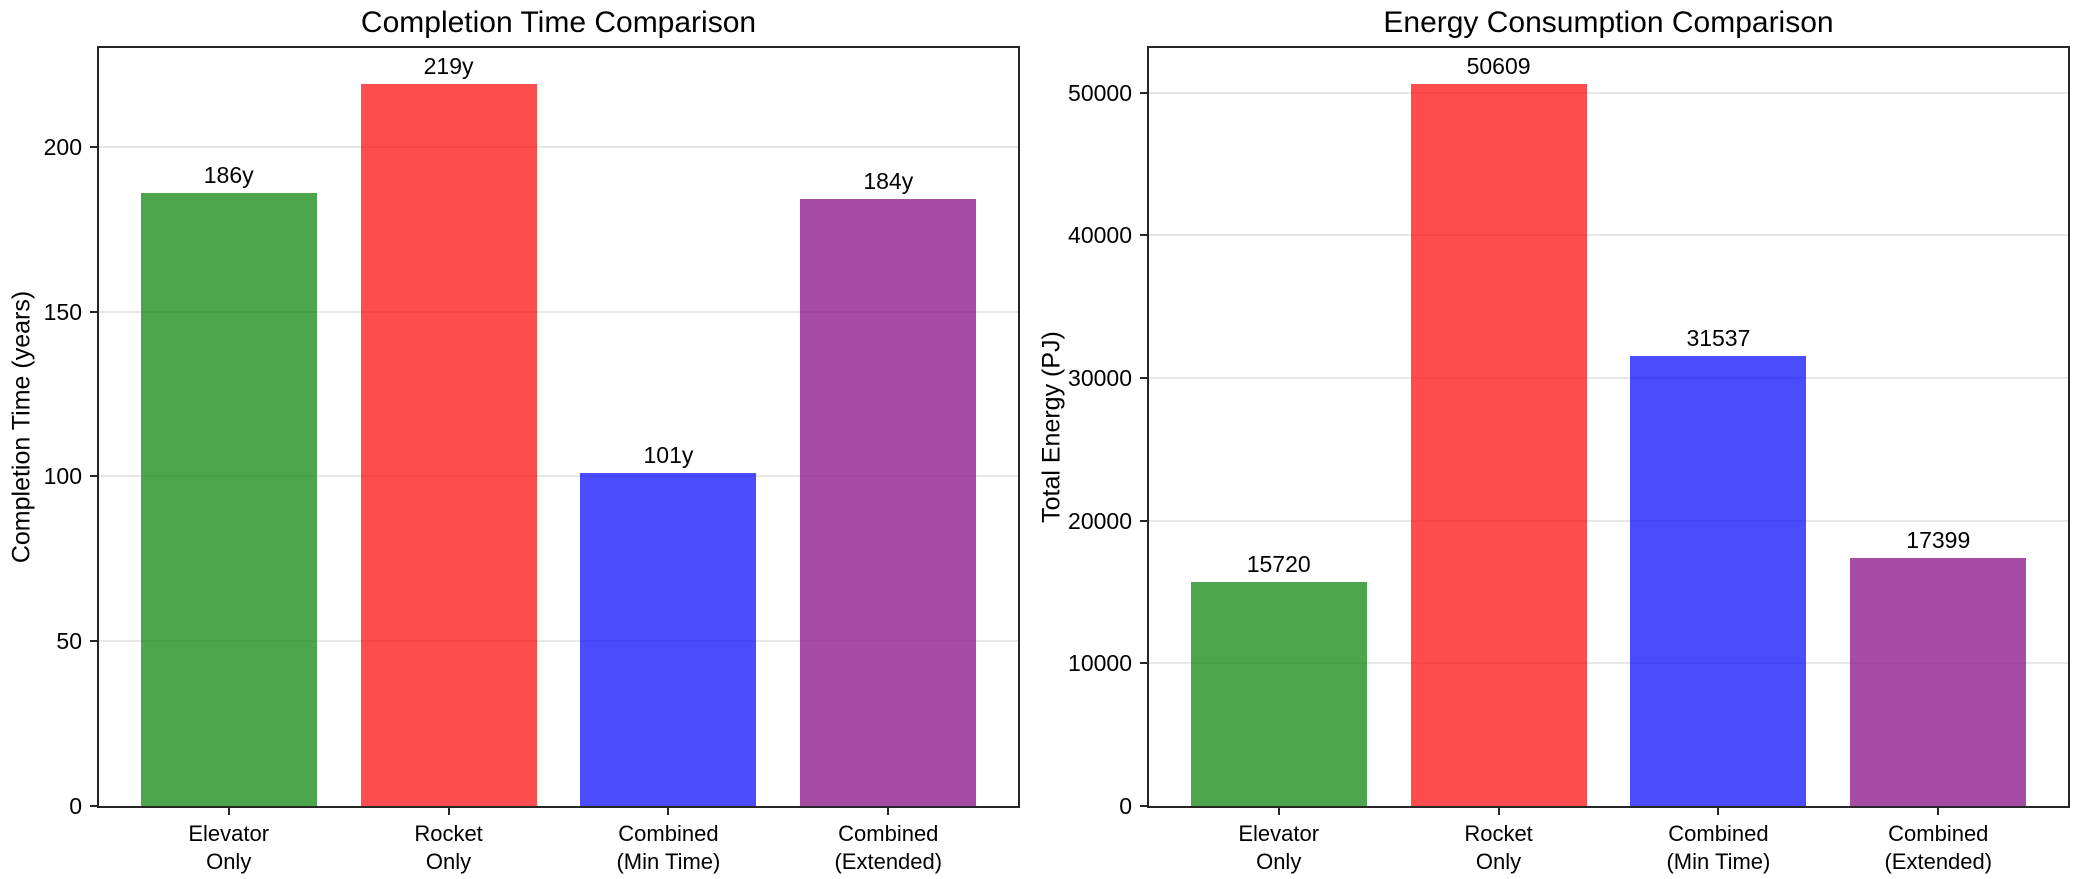 This screenshot has height=879, width=2085. Describe the element at coordinates (1100, 92) in the screenshot. I see `y-tick-label: 50000` at that location.